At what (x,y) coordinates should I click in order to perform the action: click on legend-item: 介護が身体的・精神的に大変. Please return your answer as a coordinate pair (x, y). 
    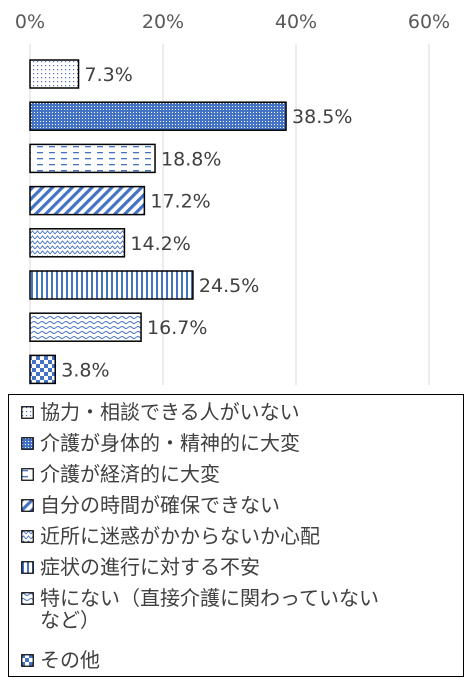
    Looking at the image, I should click on (239, 443).